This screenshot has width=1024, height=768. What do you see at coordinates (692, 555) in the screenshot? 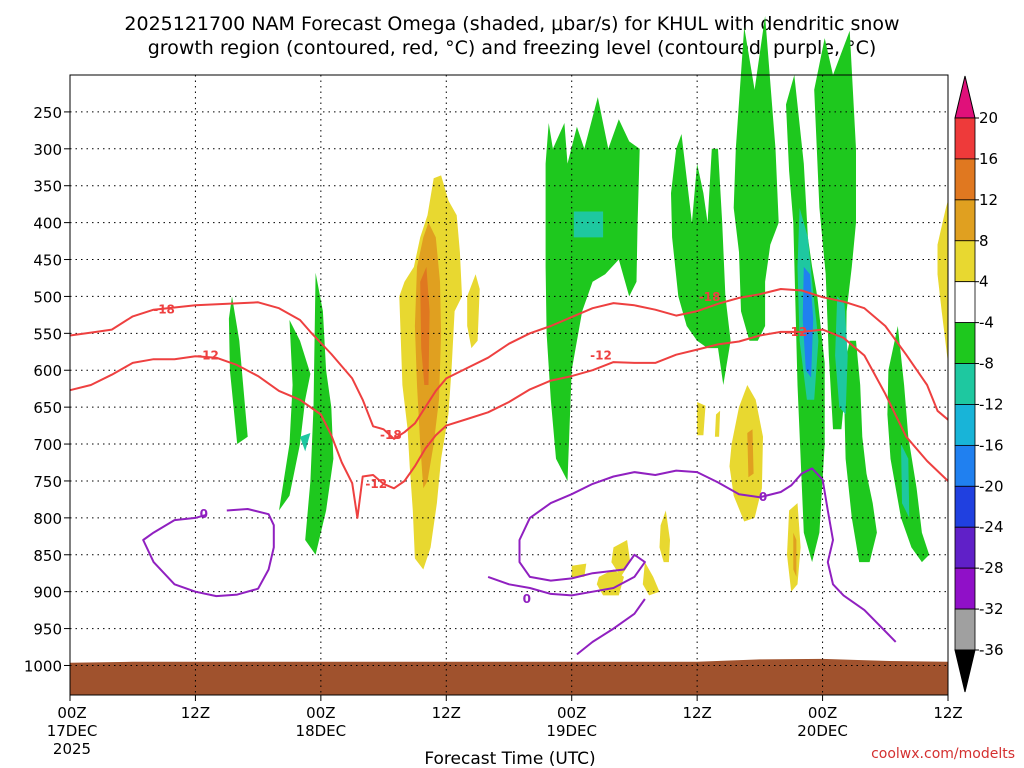
I see `frz-0-b-line` at bounding box center [692, 555].